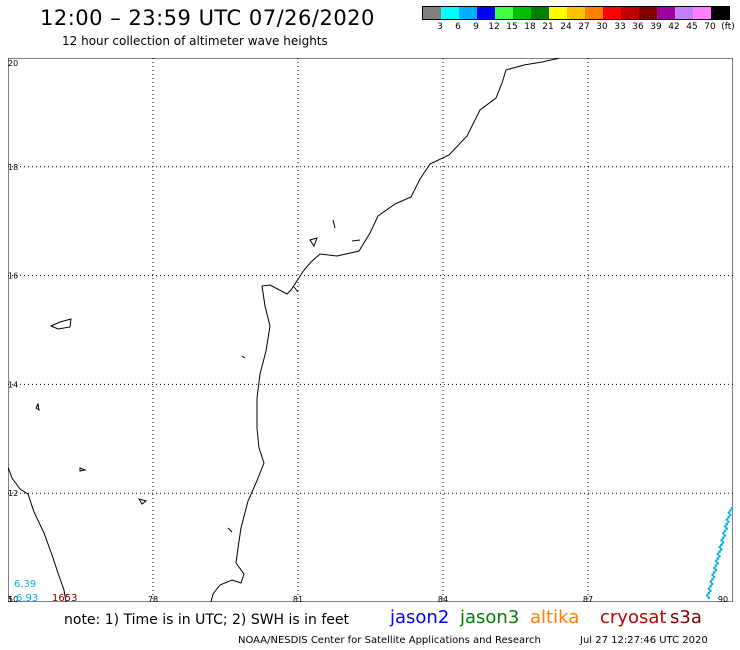 This screenshot has width=740, height=650. I want to click on legend-label: 24, so click(566, 27).